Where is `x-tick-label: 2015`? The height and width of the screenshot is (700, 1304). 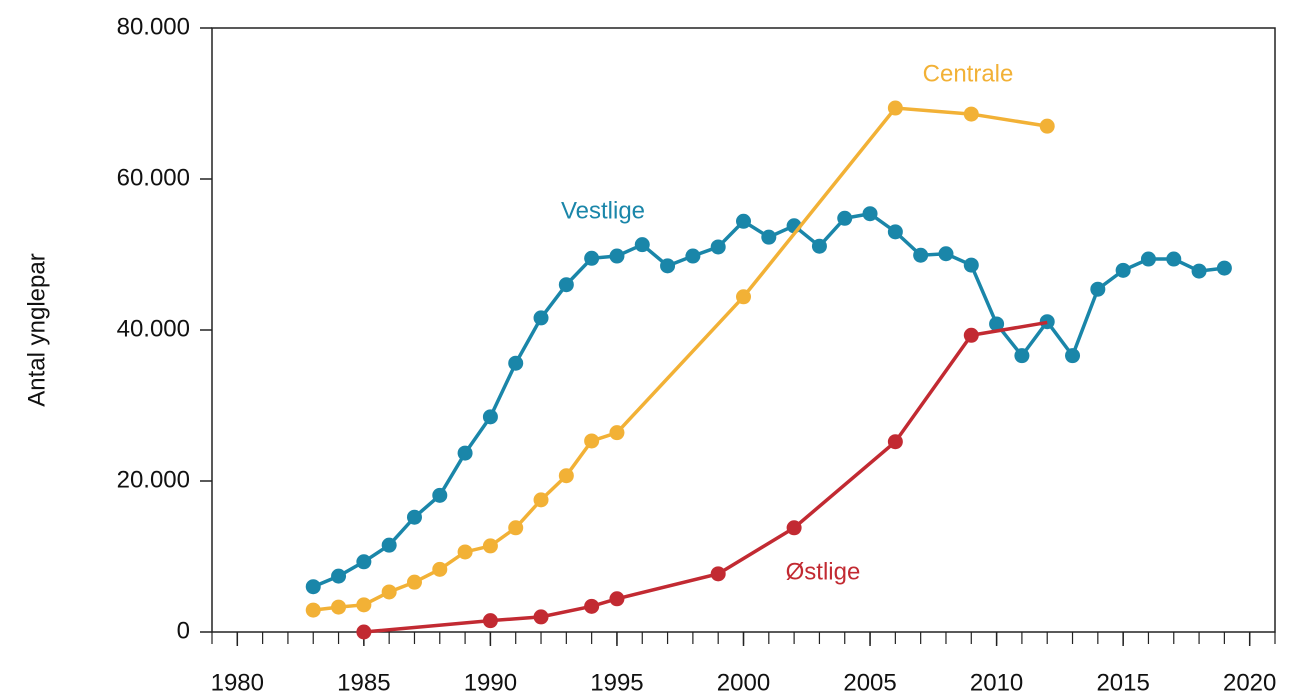 x-tick-label: 2015 is located at coordinates (1122, 682).